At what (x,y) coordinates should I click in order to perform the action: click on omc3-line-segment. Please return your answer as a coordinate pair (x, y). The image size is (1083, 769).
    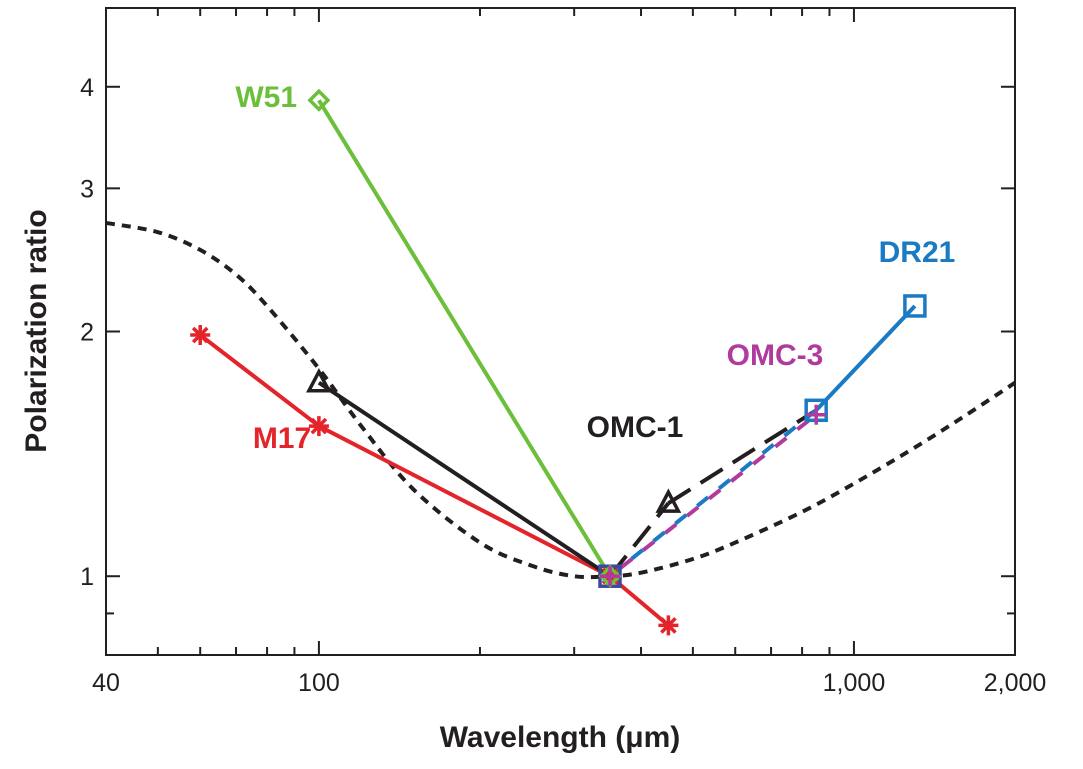
    Looking at the image, I should click on (713, 495).